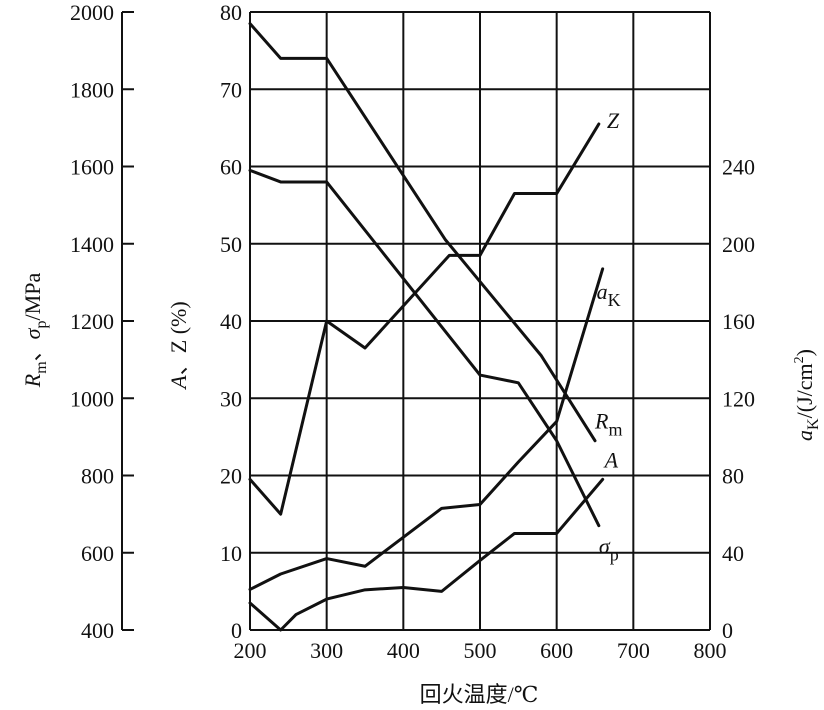  What do you see at coordinates (231, 244) in the screenshot?
I see `left-inner-tick-label: 50` at bounding box center [231, 244].